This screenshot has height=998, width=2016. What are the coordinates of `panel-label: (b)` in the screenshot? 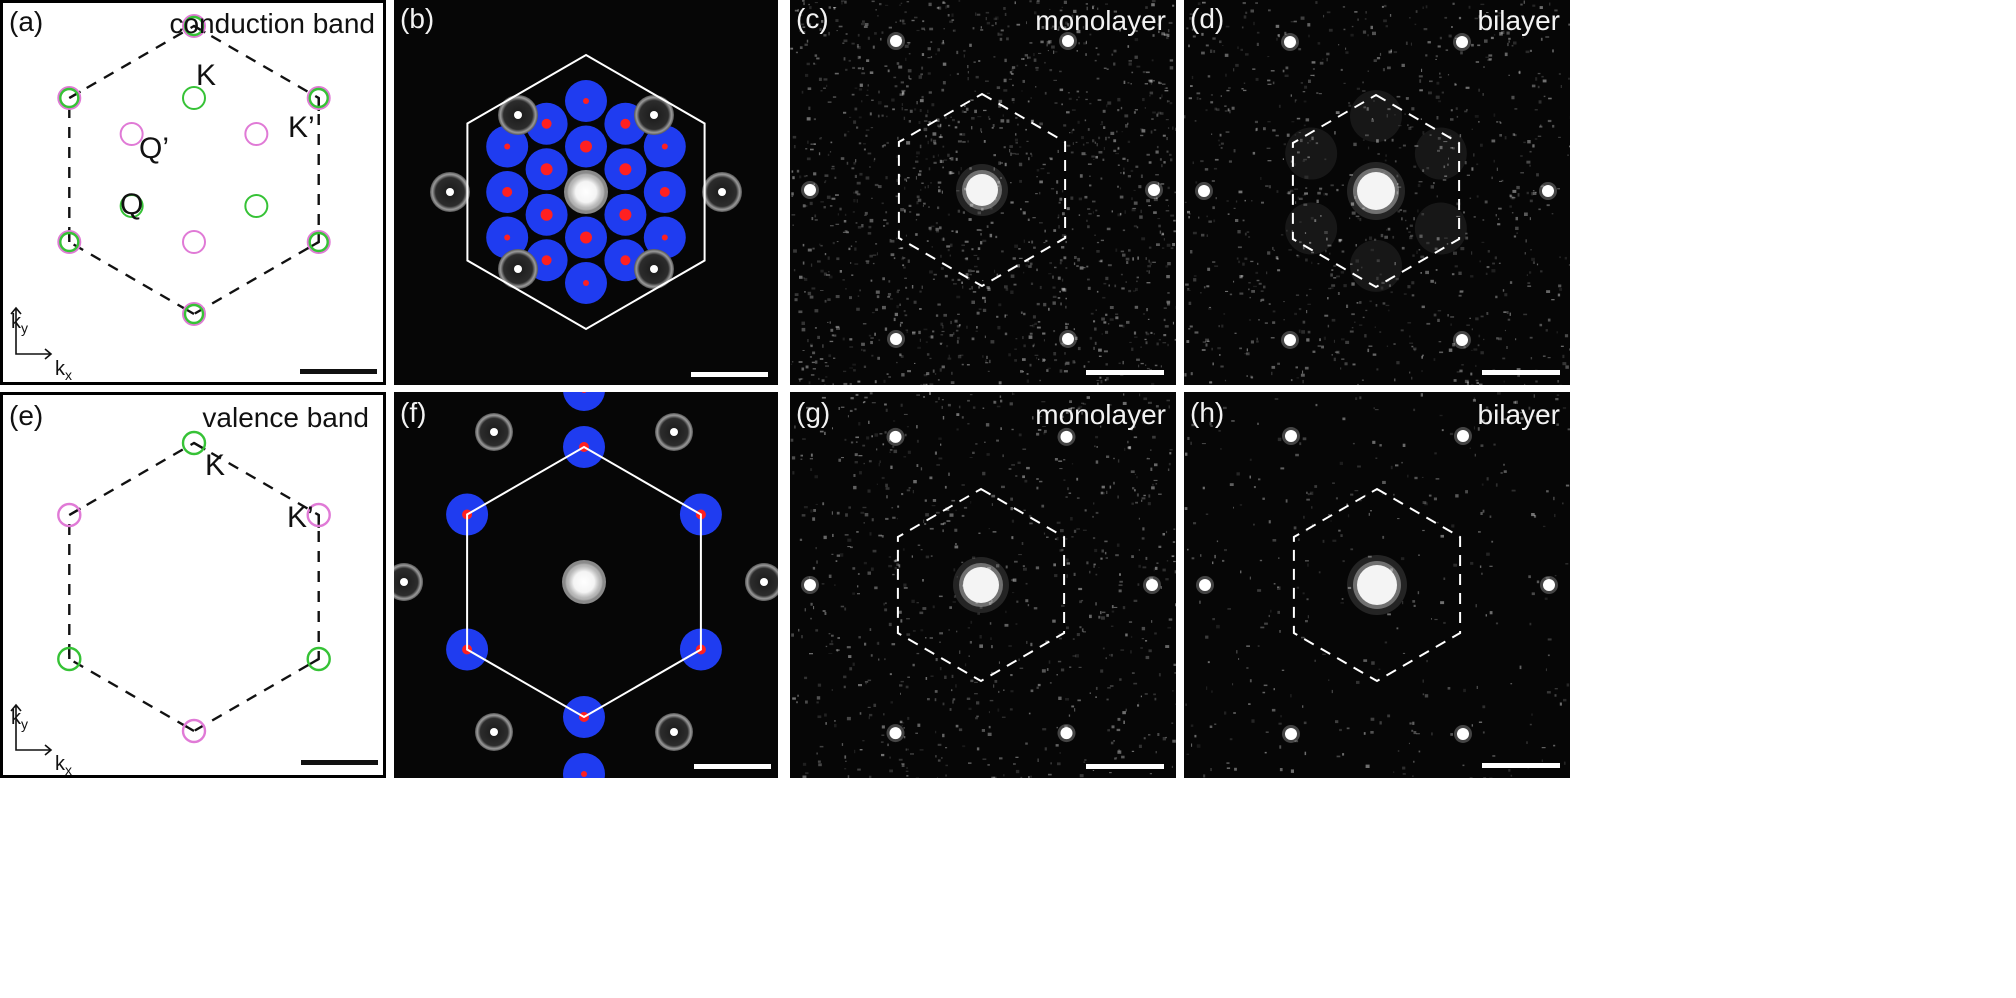 It's located at (417, 18).